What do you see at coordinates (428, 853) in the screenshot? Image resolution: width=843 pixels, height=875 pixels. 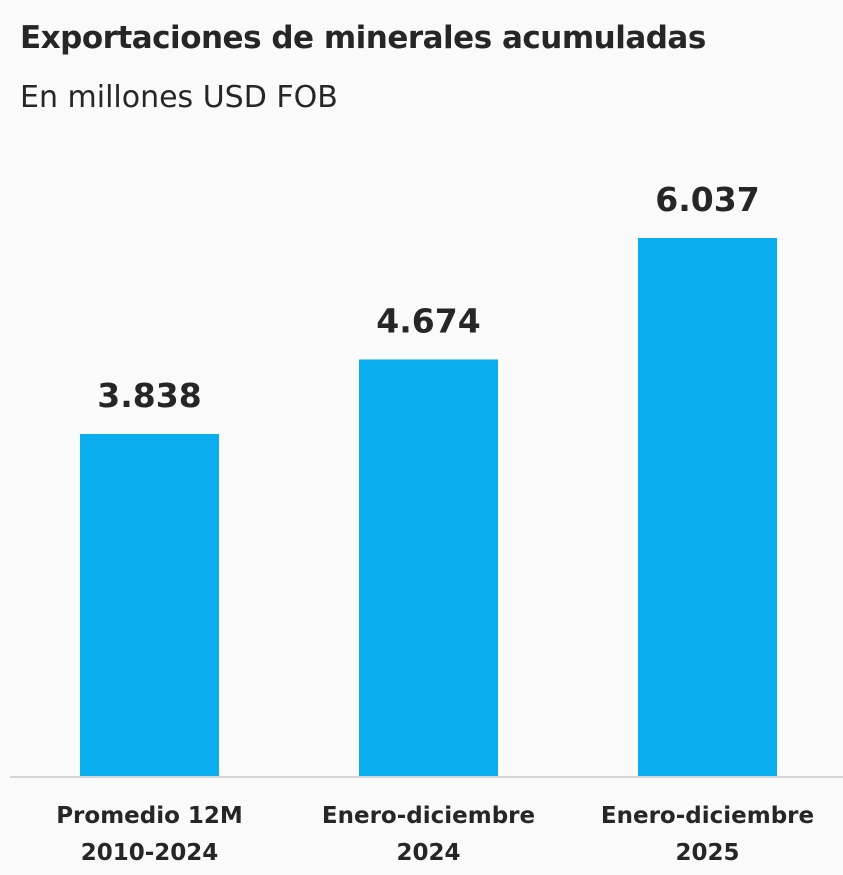 I see `category-label: 2024` at bounding box center [428, 853].